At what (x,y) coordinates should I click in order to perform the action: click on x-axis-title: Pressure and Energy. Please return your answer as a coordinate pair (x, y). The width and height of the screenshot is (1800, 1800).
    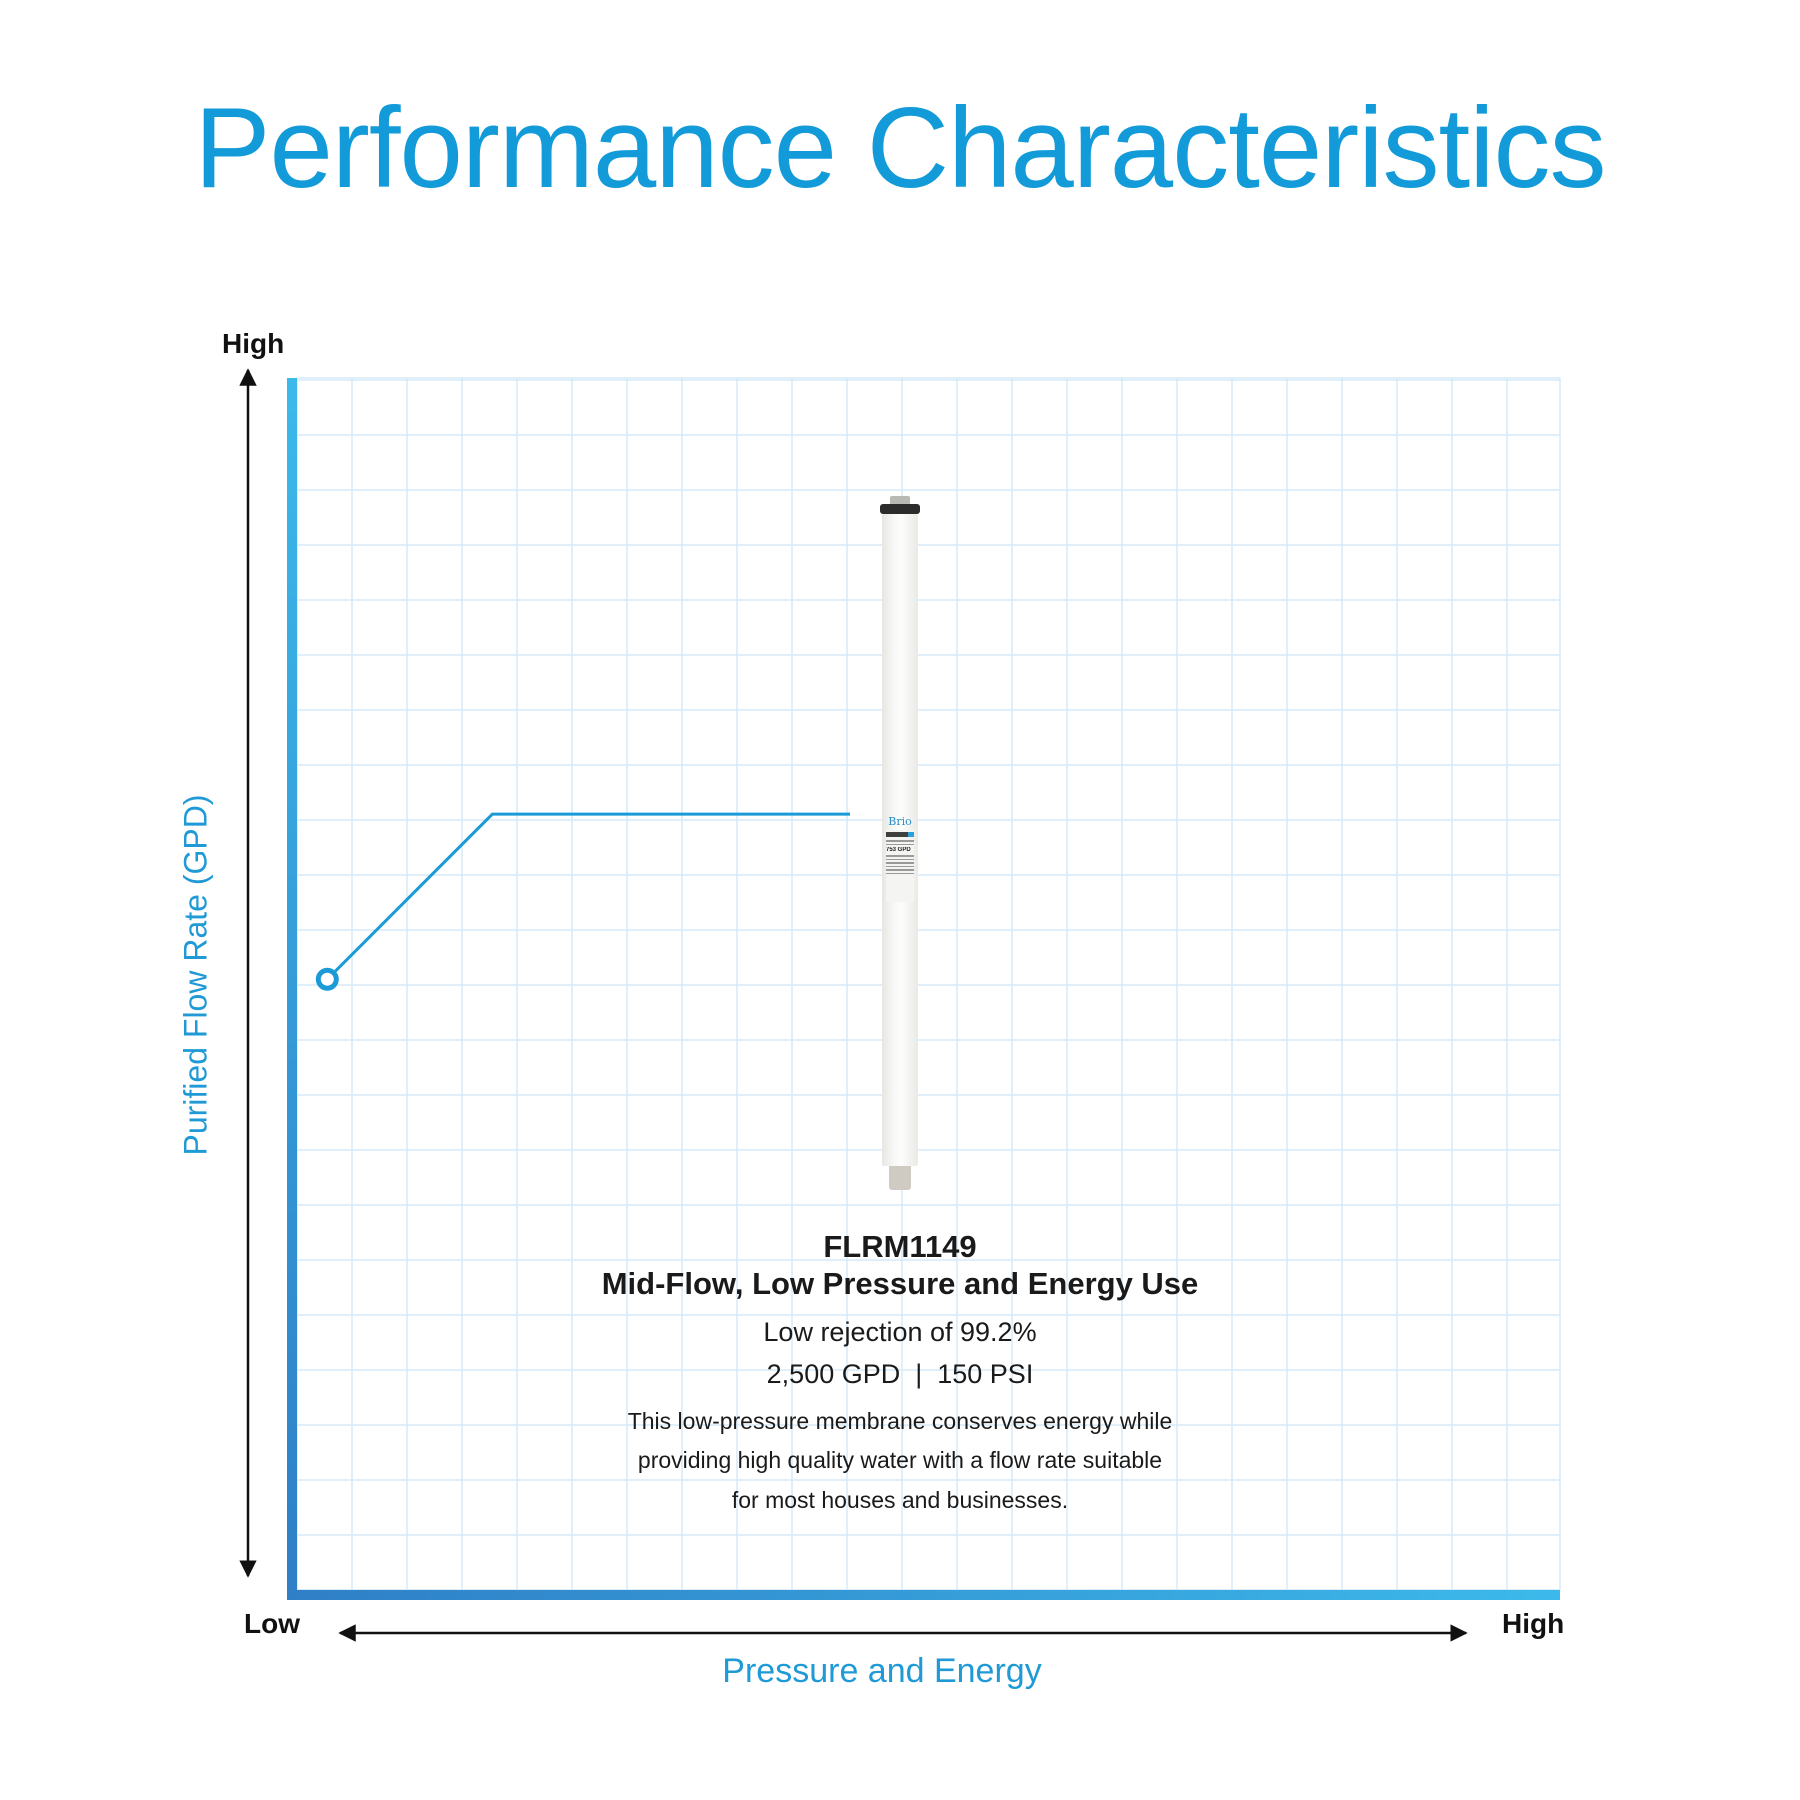
    Looking at the image, I should click on (882, 1671).